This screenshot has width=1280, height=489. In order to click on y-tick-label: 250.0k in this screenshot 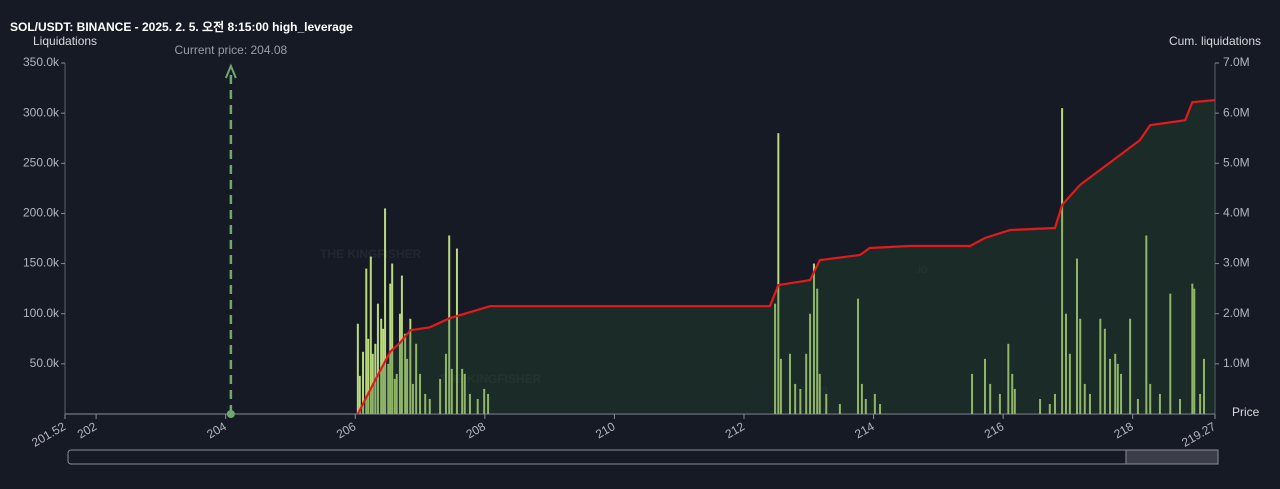, I will do `click(41, 162)`.